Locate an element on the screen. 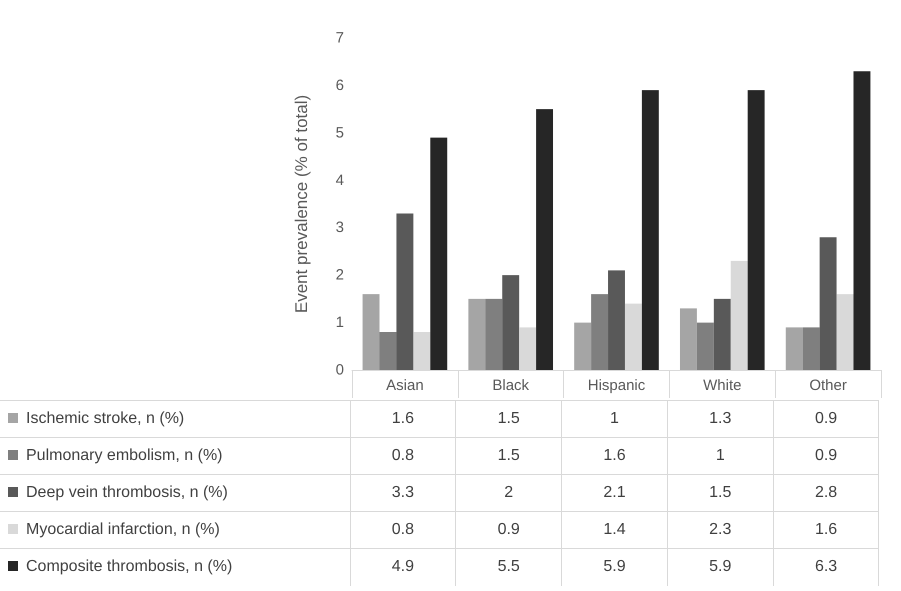 The height and width of the screenshot is (591, 901). data-label: 1.3 is located at coordinates (720, 419).